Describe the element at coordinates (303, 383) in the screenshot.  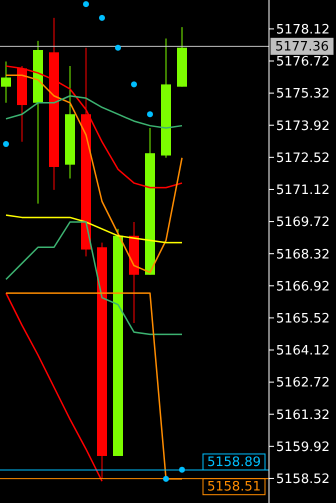
I see `y-tick-label: 5162.72` at that location.